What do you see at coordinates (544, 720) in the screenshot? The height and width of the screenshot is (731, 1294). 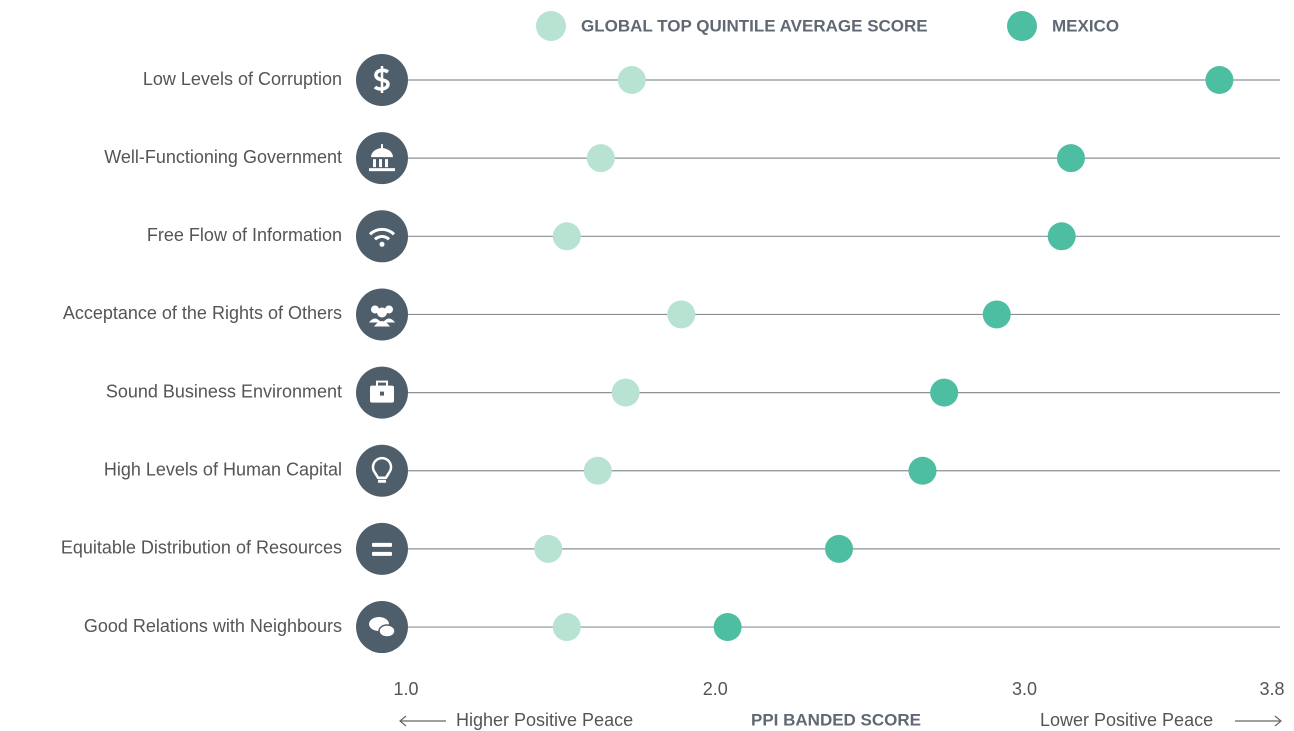 I see `annotation-left: Higher Positive Peace` at bounding box center [544, 720].